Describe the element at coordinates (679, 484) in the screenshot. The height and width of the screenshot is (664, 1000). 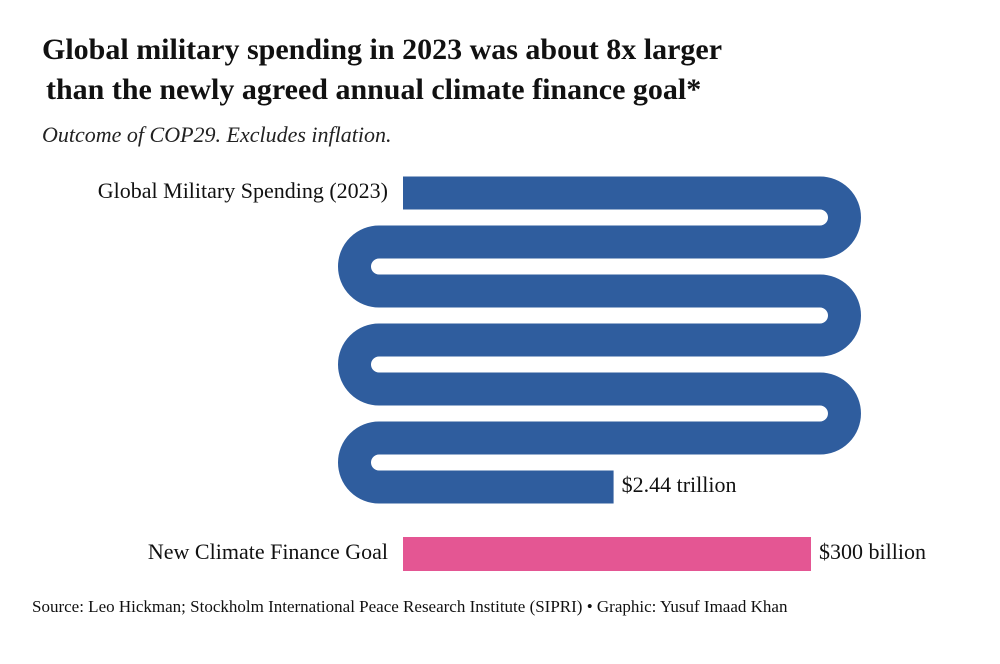
I see `value-label: $2.44 trillion` at that location.